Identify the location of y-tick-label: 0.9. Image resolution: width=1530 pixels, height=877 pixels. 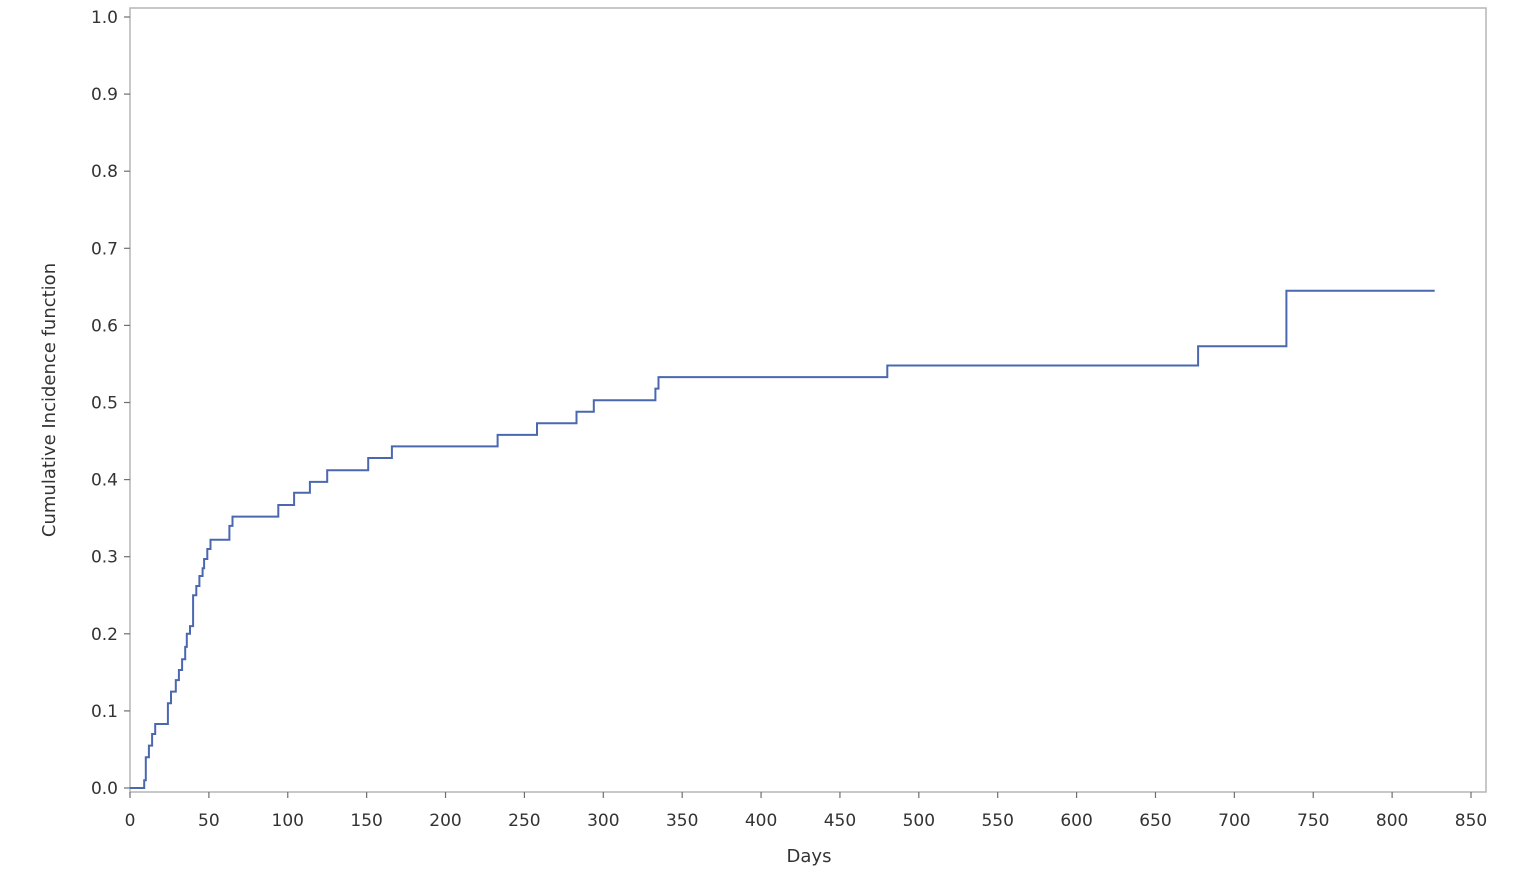
(104, 95).